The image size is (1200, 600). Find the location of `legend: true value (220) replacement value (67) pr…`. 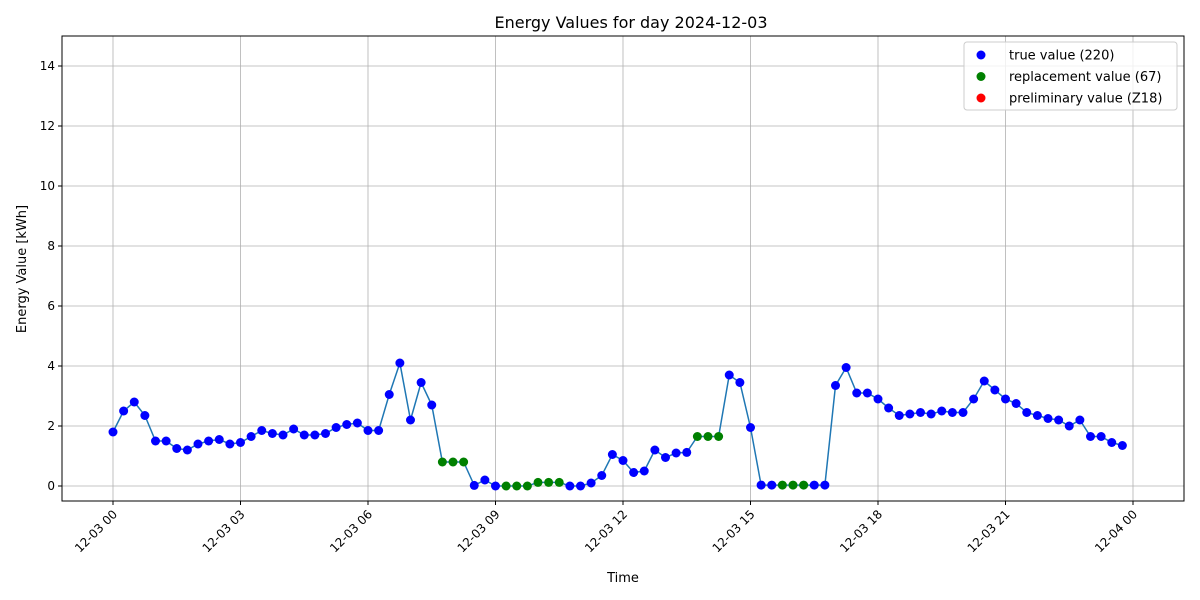

legend: true value (220) replacement value (67) pr… is located at coordinates (1070, 76).